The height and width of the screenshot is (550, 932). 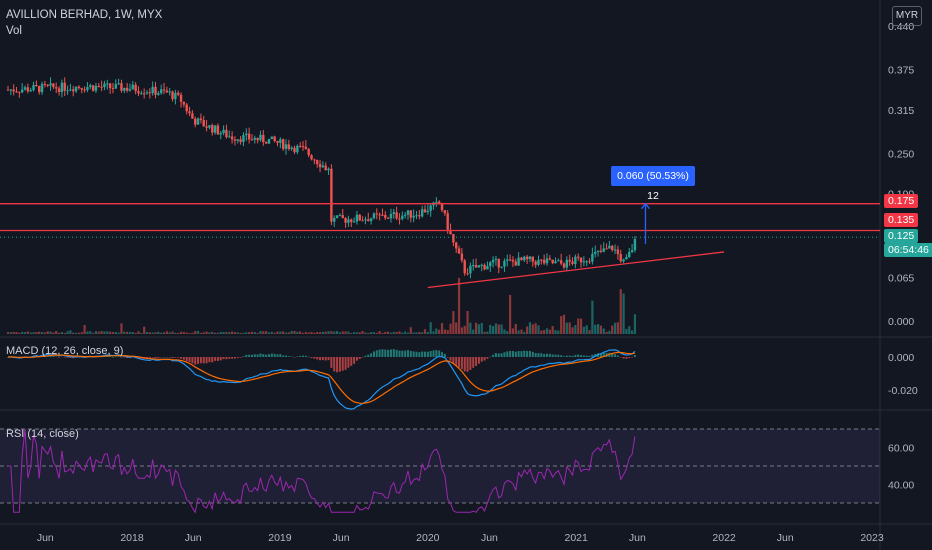 What do you see at coordinates (42, 434) in the screenshot?
I see `rsi-label: RSI (14, close)` at bounding box center [42, 434].